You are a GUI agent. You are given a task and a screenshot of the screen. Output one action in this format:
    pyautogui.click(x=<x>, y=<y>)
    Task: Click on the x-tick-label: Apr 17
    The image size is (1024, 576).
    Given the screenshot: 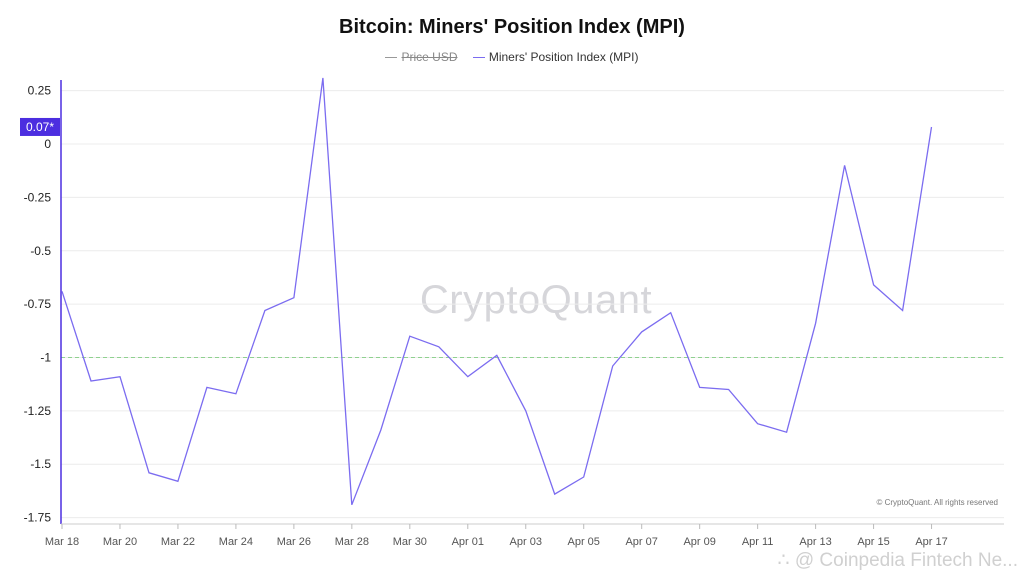 What is the action you would take?
    pyautogui.click(x=931, y=542)
    